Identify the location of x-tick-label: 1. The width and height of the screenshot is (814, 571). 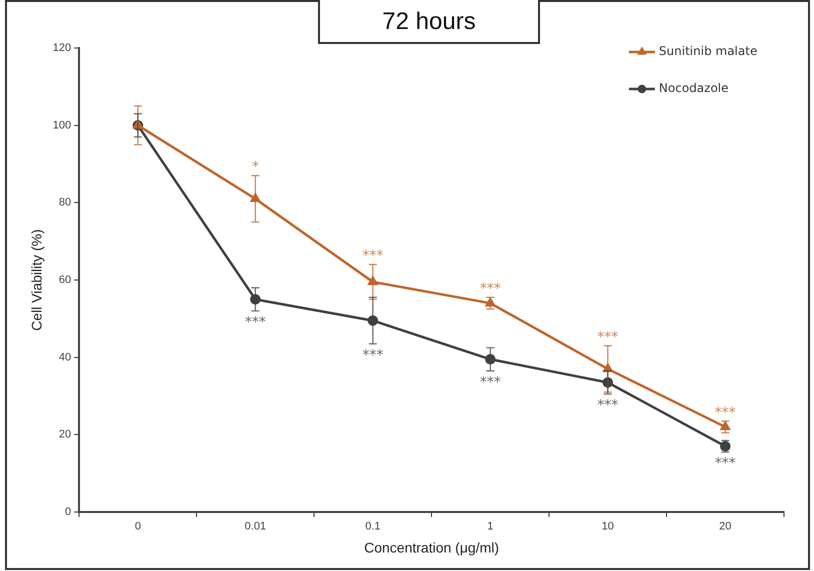
(490, 526).